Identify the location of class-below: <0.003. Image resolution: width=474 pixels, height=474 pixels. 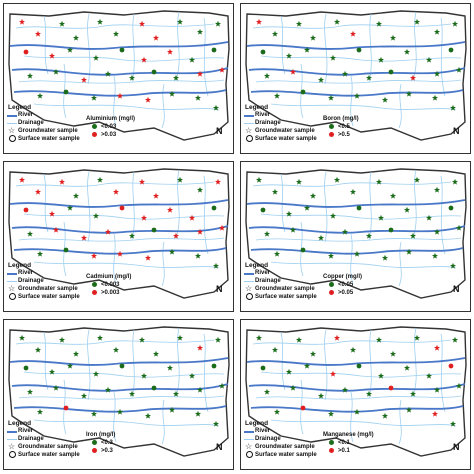
(106, 285).